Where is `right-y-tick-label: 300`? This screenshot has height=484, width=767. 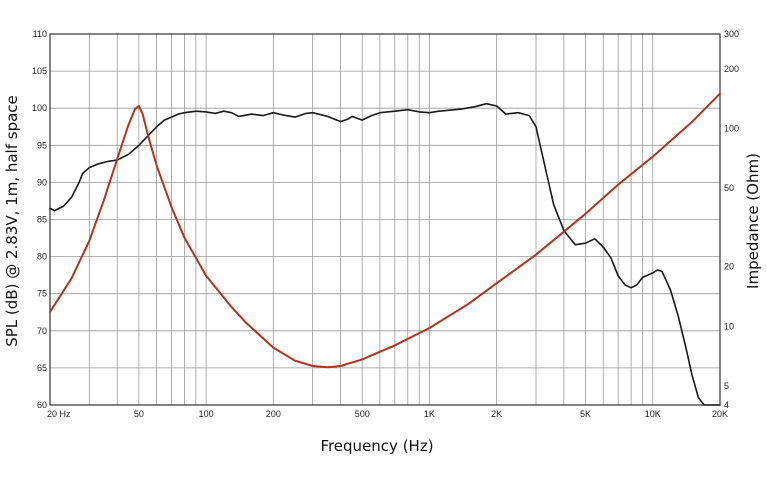
right-y-tick-label: 300 is located at coordinates (731, 34).